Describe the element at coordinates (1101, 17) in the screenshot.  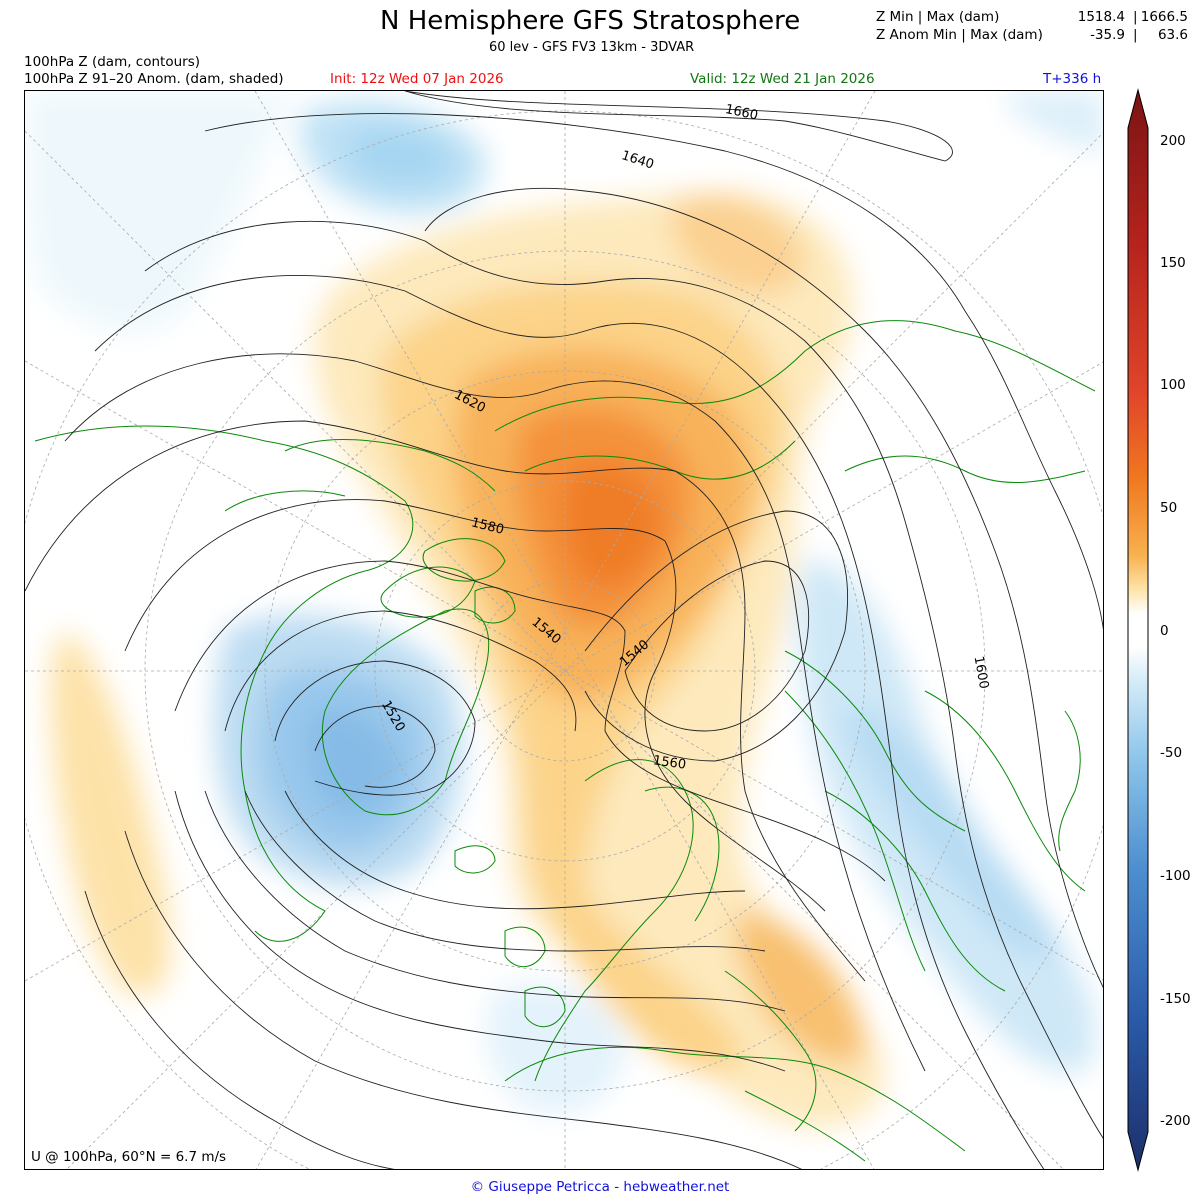
I see `z-min-value: 1518.4` at that location.